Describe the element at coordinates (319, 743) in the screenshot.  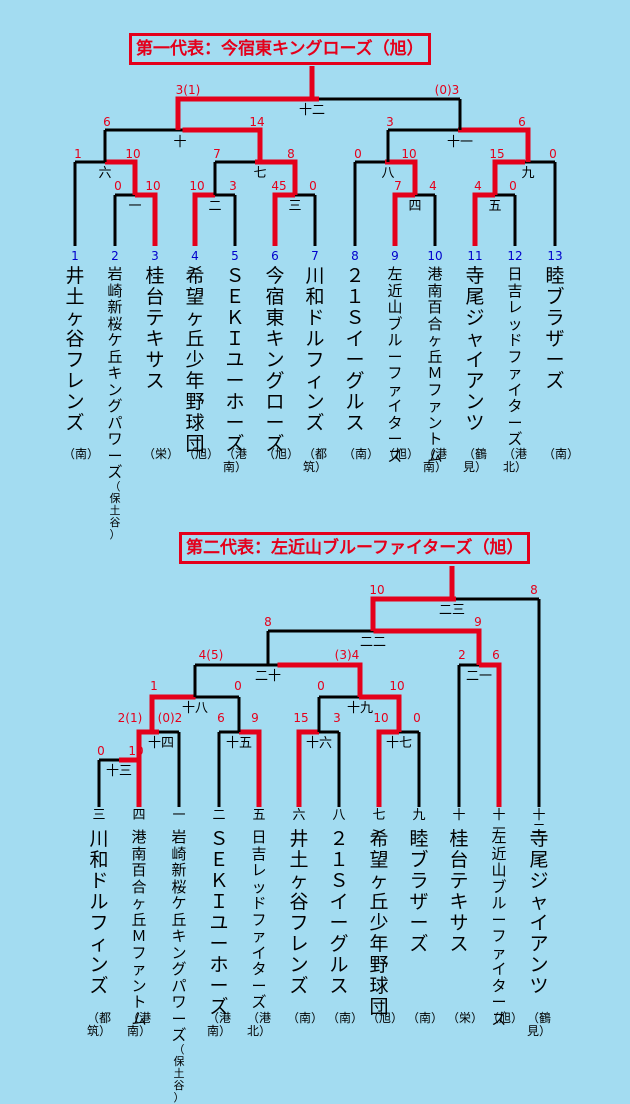
I see `match-number: 十六` at that location.